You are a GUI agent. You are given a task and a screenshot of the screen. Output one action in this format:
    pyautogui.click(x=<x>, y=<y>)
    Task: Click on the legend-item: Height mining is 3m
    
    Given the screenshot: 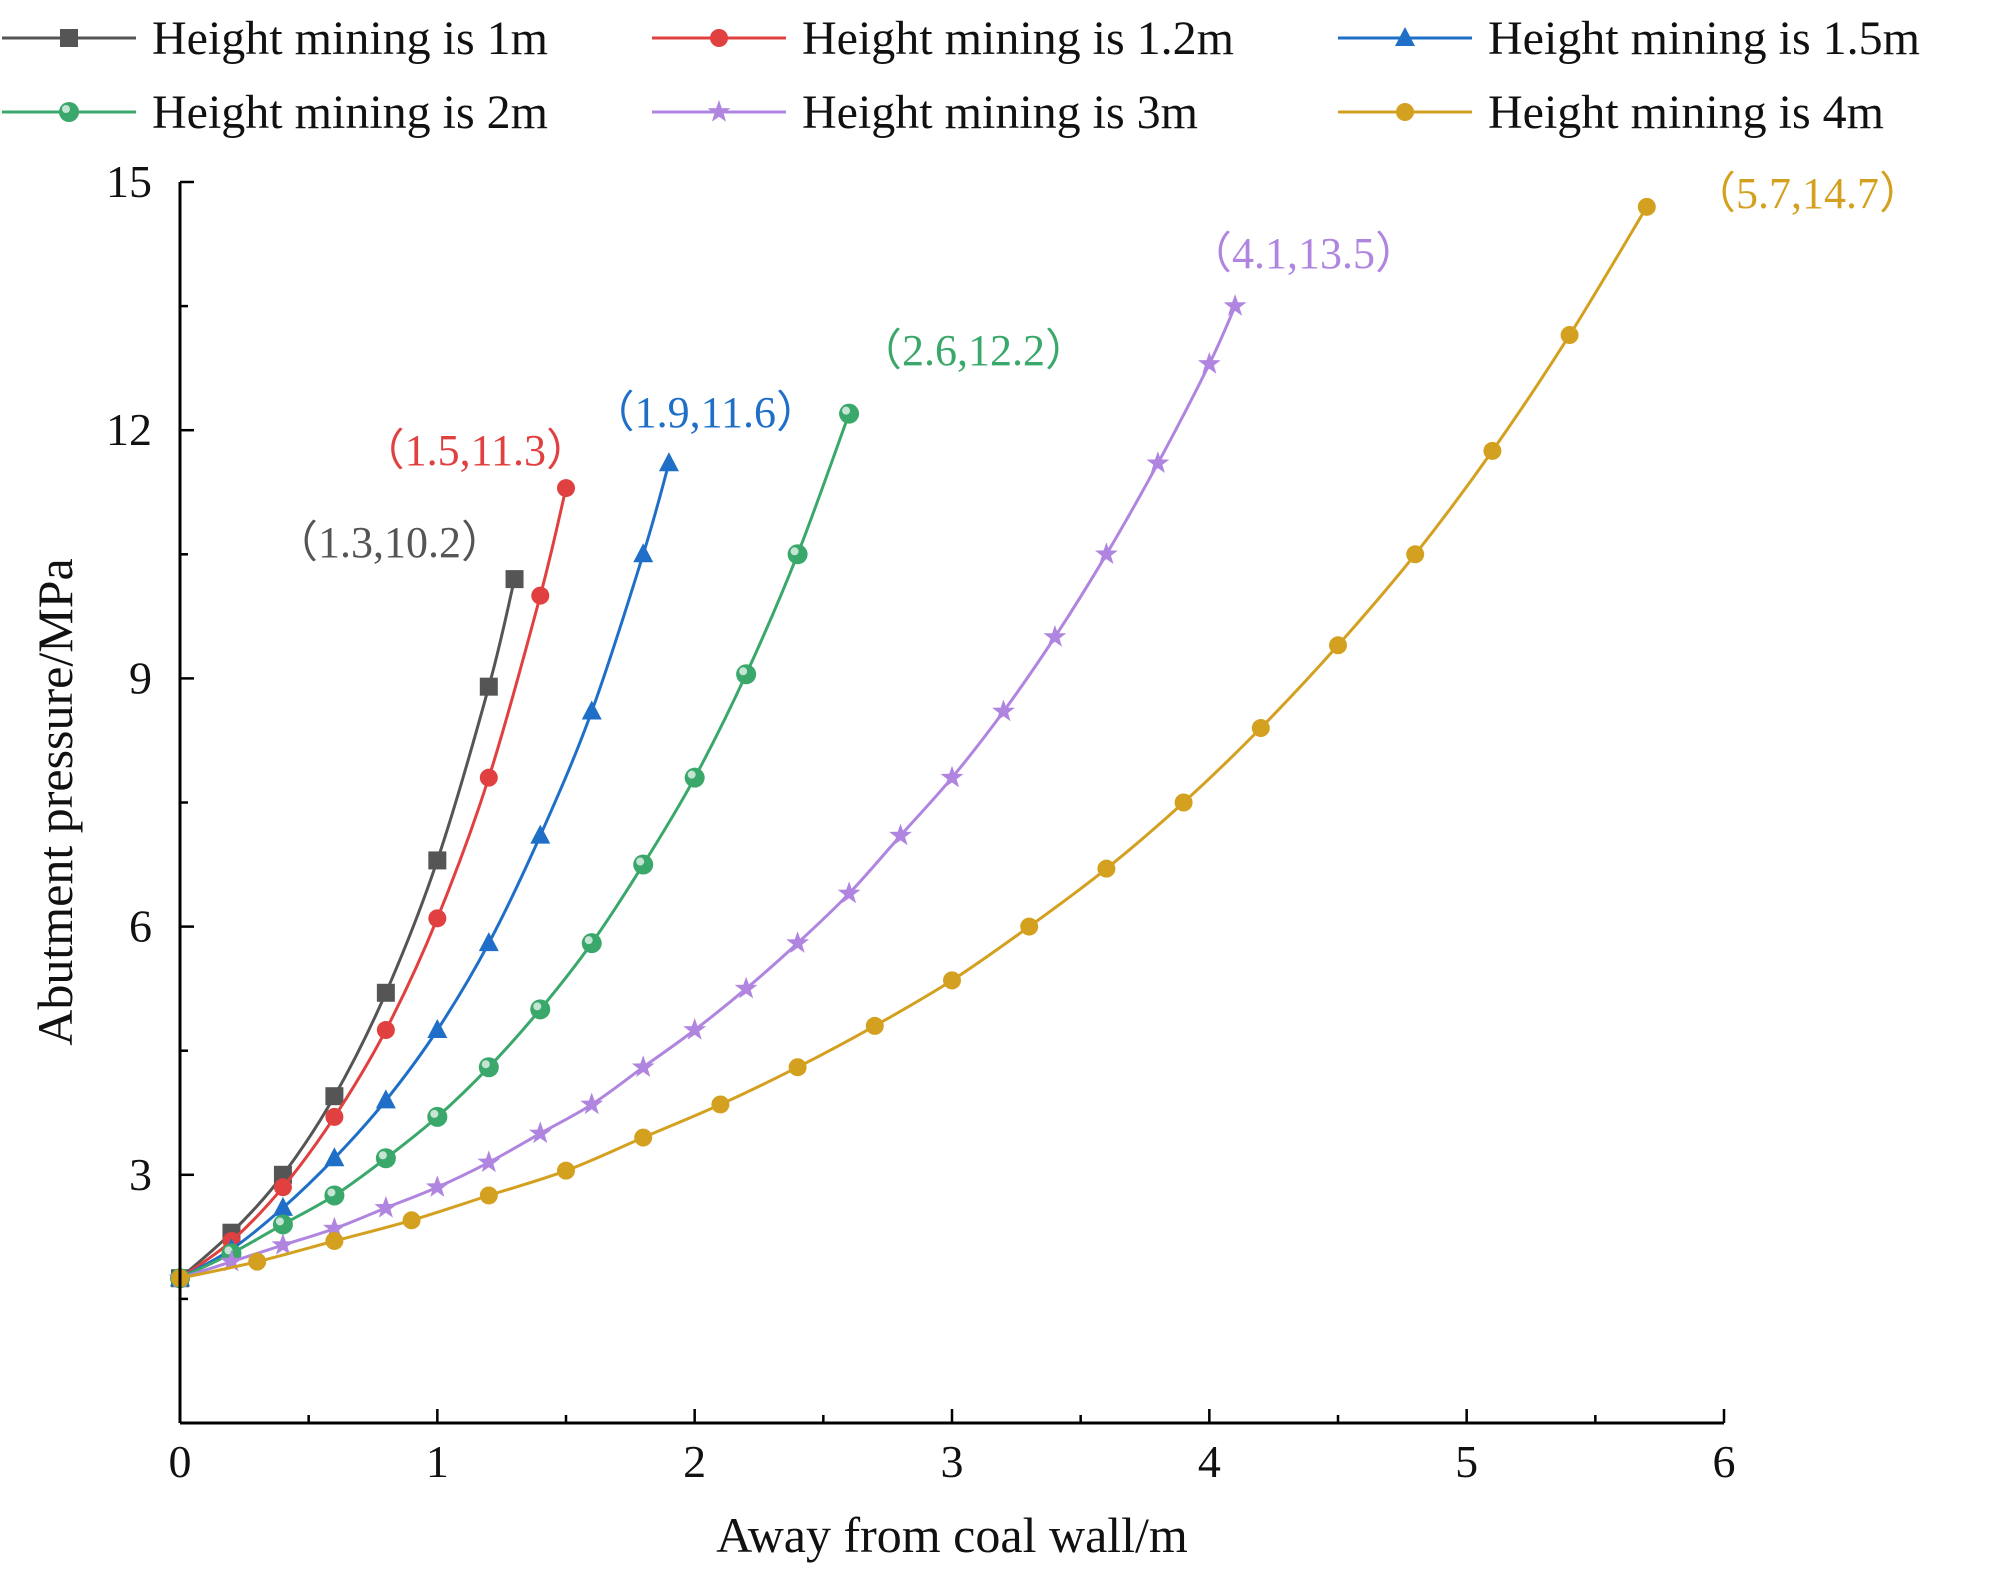 What is the action you would take?
    pyautogui.click(x=925, y=112)
    